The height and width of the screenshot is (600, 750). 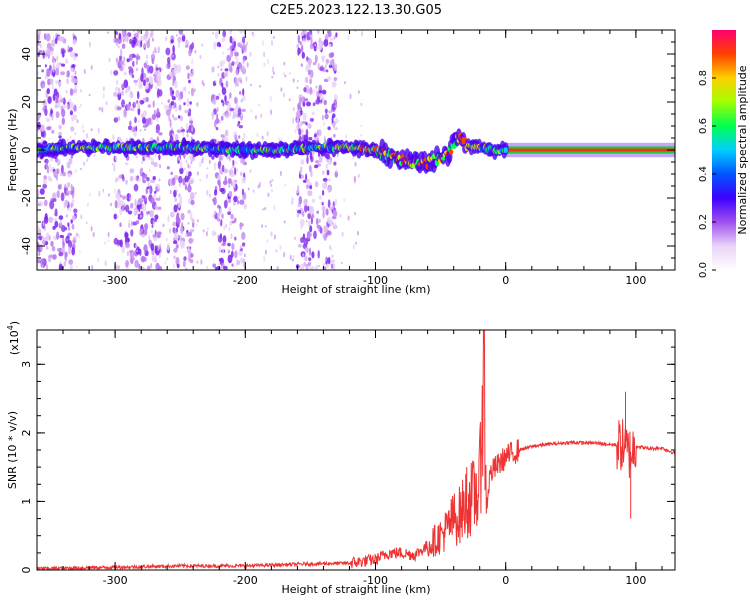 What do you see at coordinates (703, 78) in the screenshot?
I see `colorbar-tick-label: 0.8` at bounding box center [703, 78].